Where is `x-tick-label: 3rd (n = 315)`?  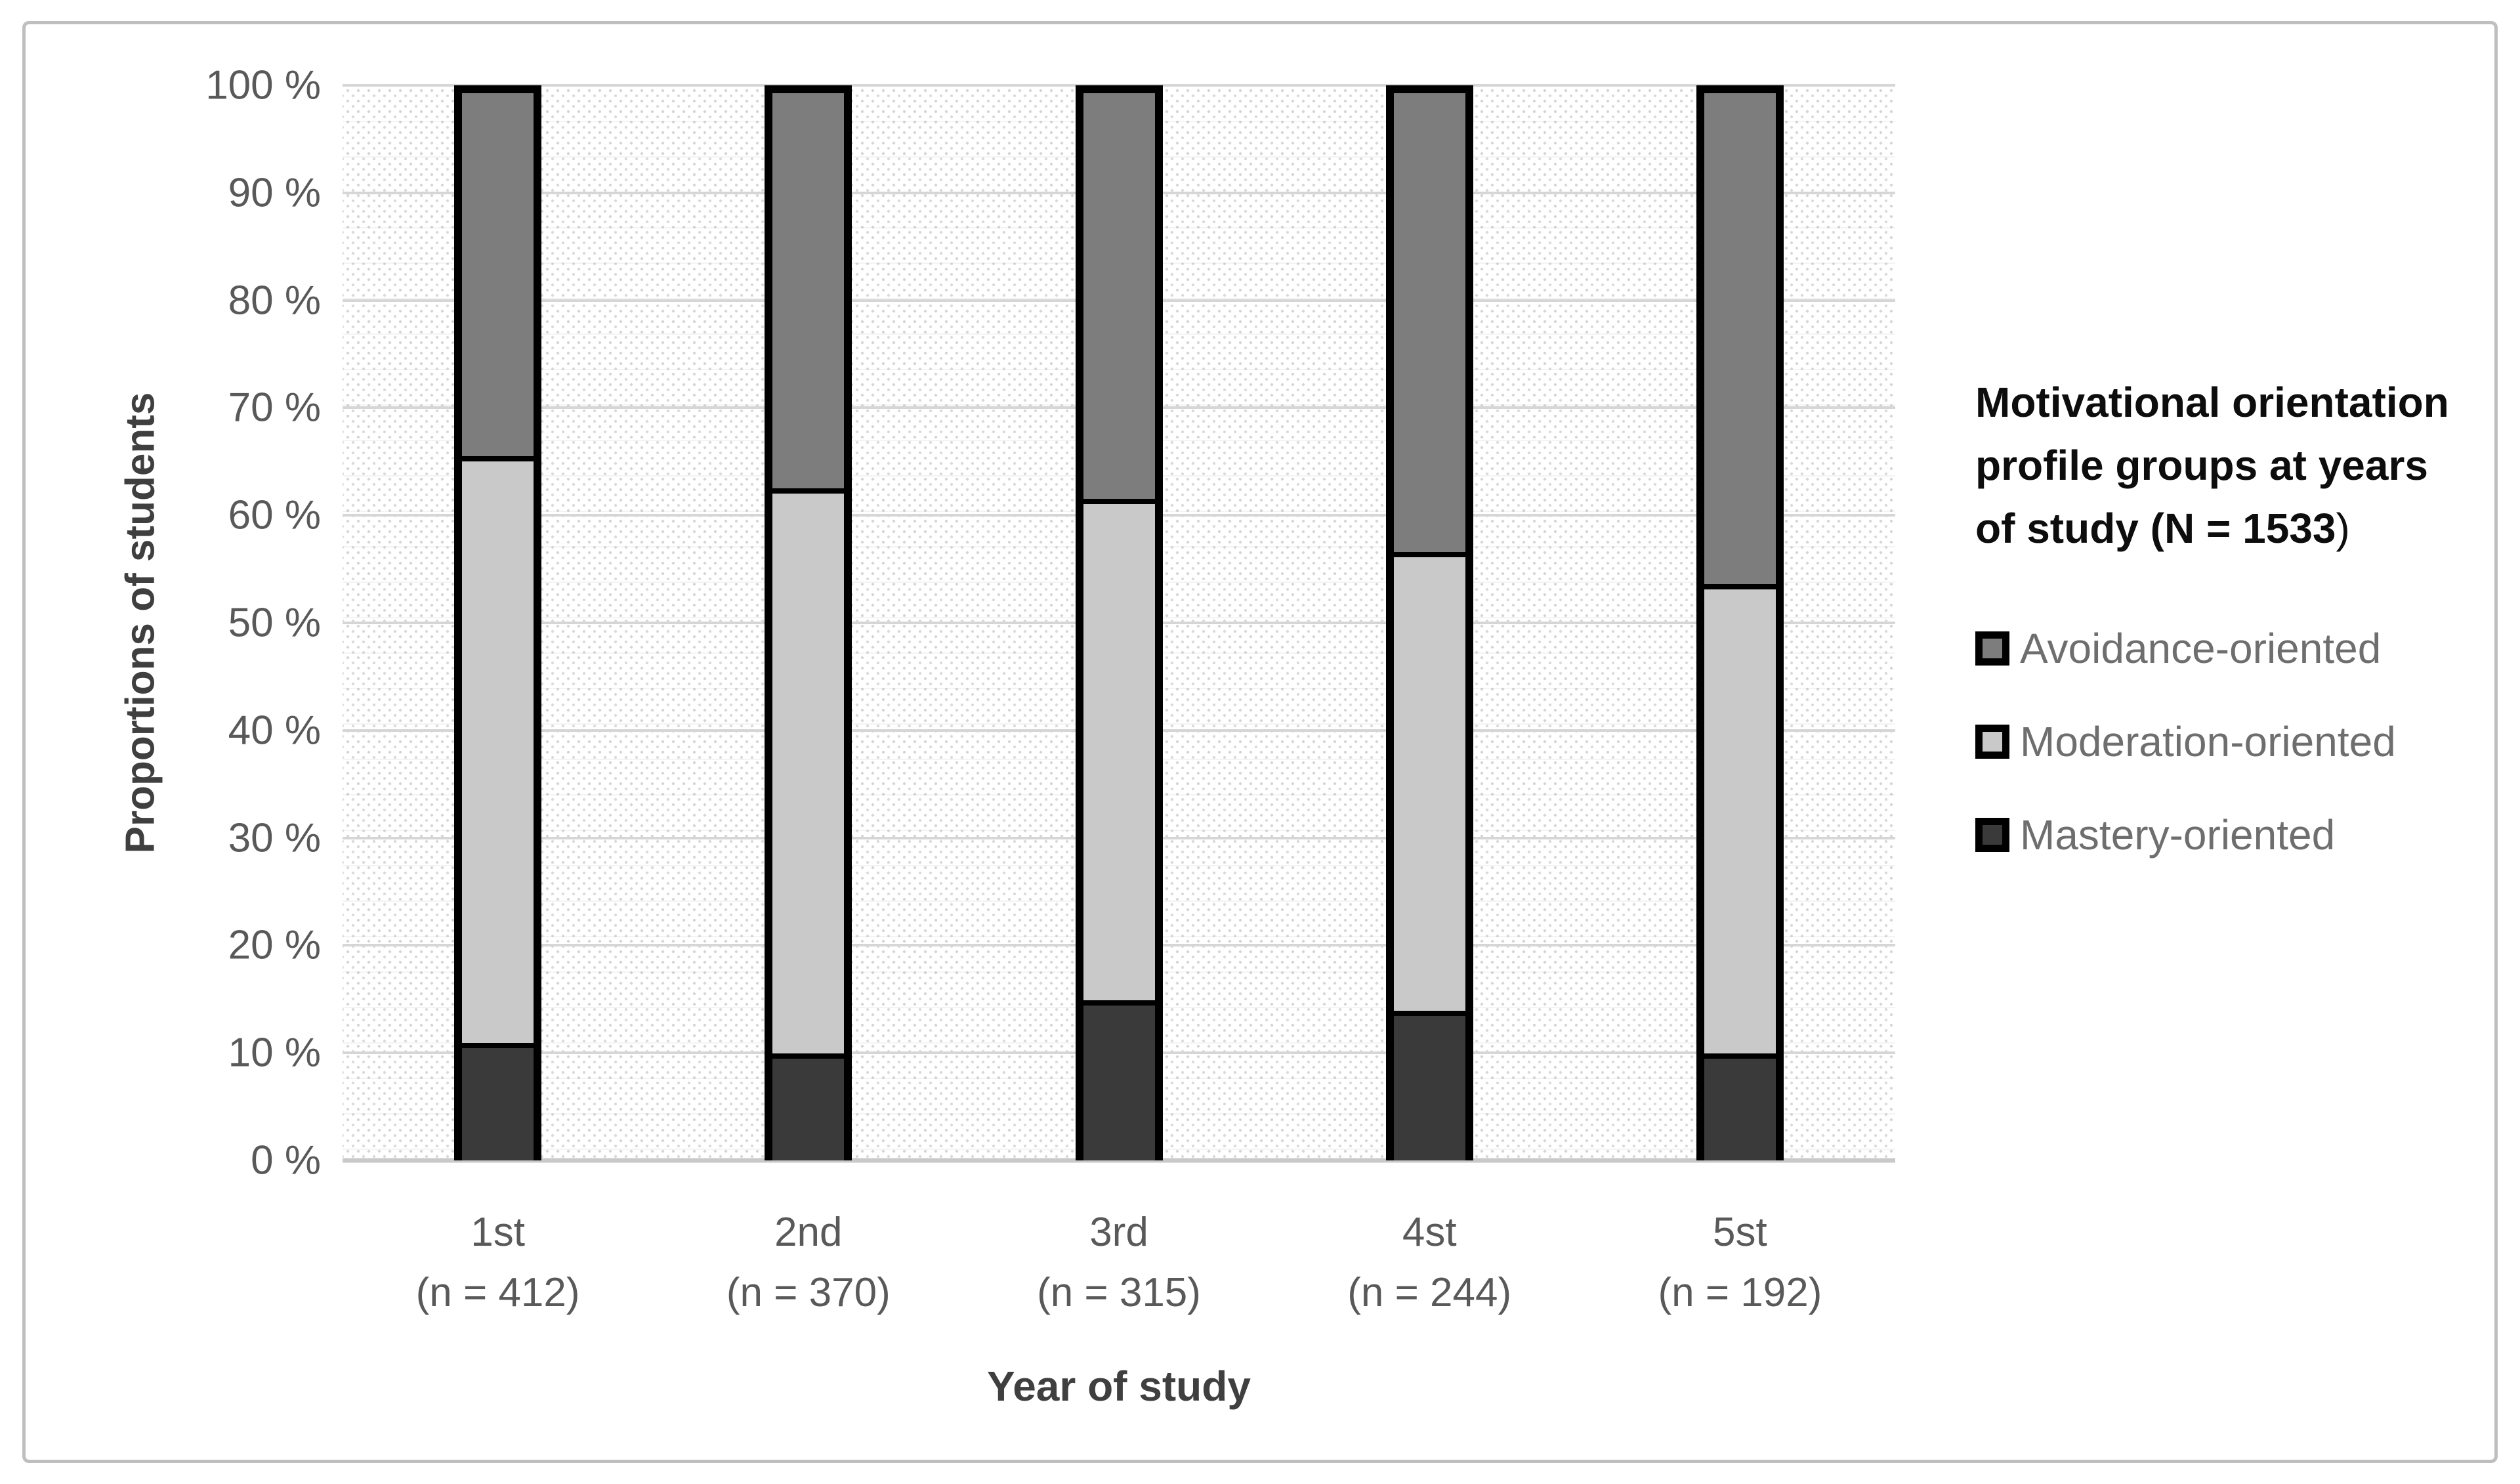
x-tick-label: 3rd (n = 315) is located at coordinates (1118, 1262).